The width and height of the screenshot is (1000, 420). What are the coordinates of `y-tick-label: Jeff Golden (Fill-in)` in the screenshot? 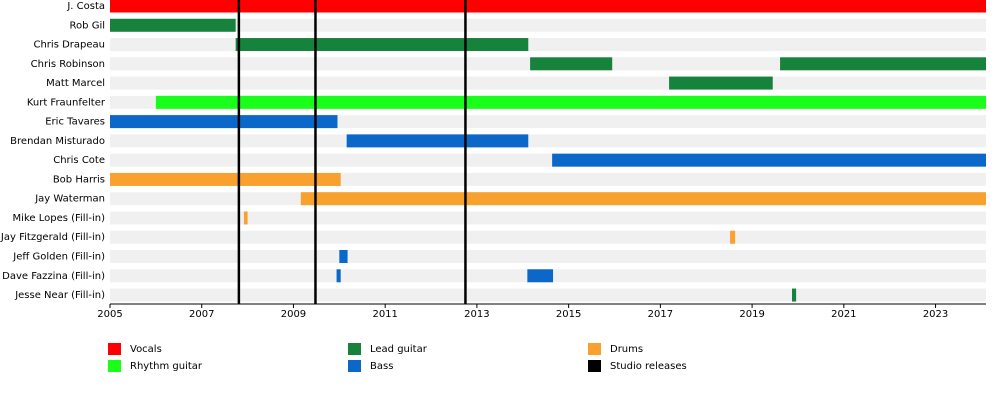 It's located at (58, 257).